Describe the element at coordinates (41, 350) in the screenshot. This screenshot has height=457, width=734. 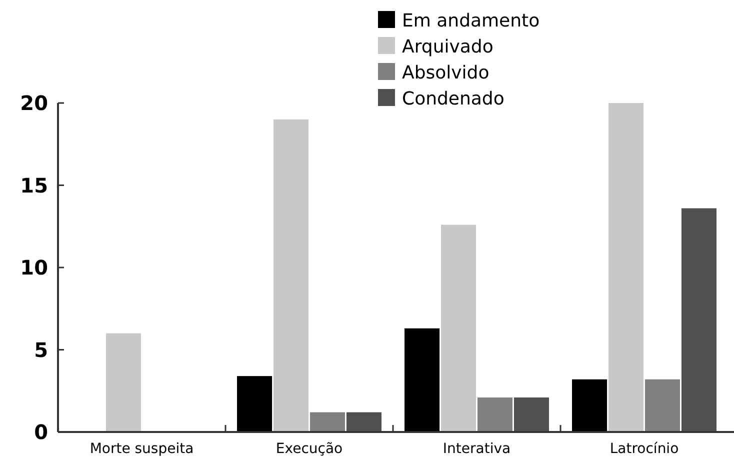
I see `y-tick-label: 5` at that location.